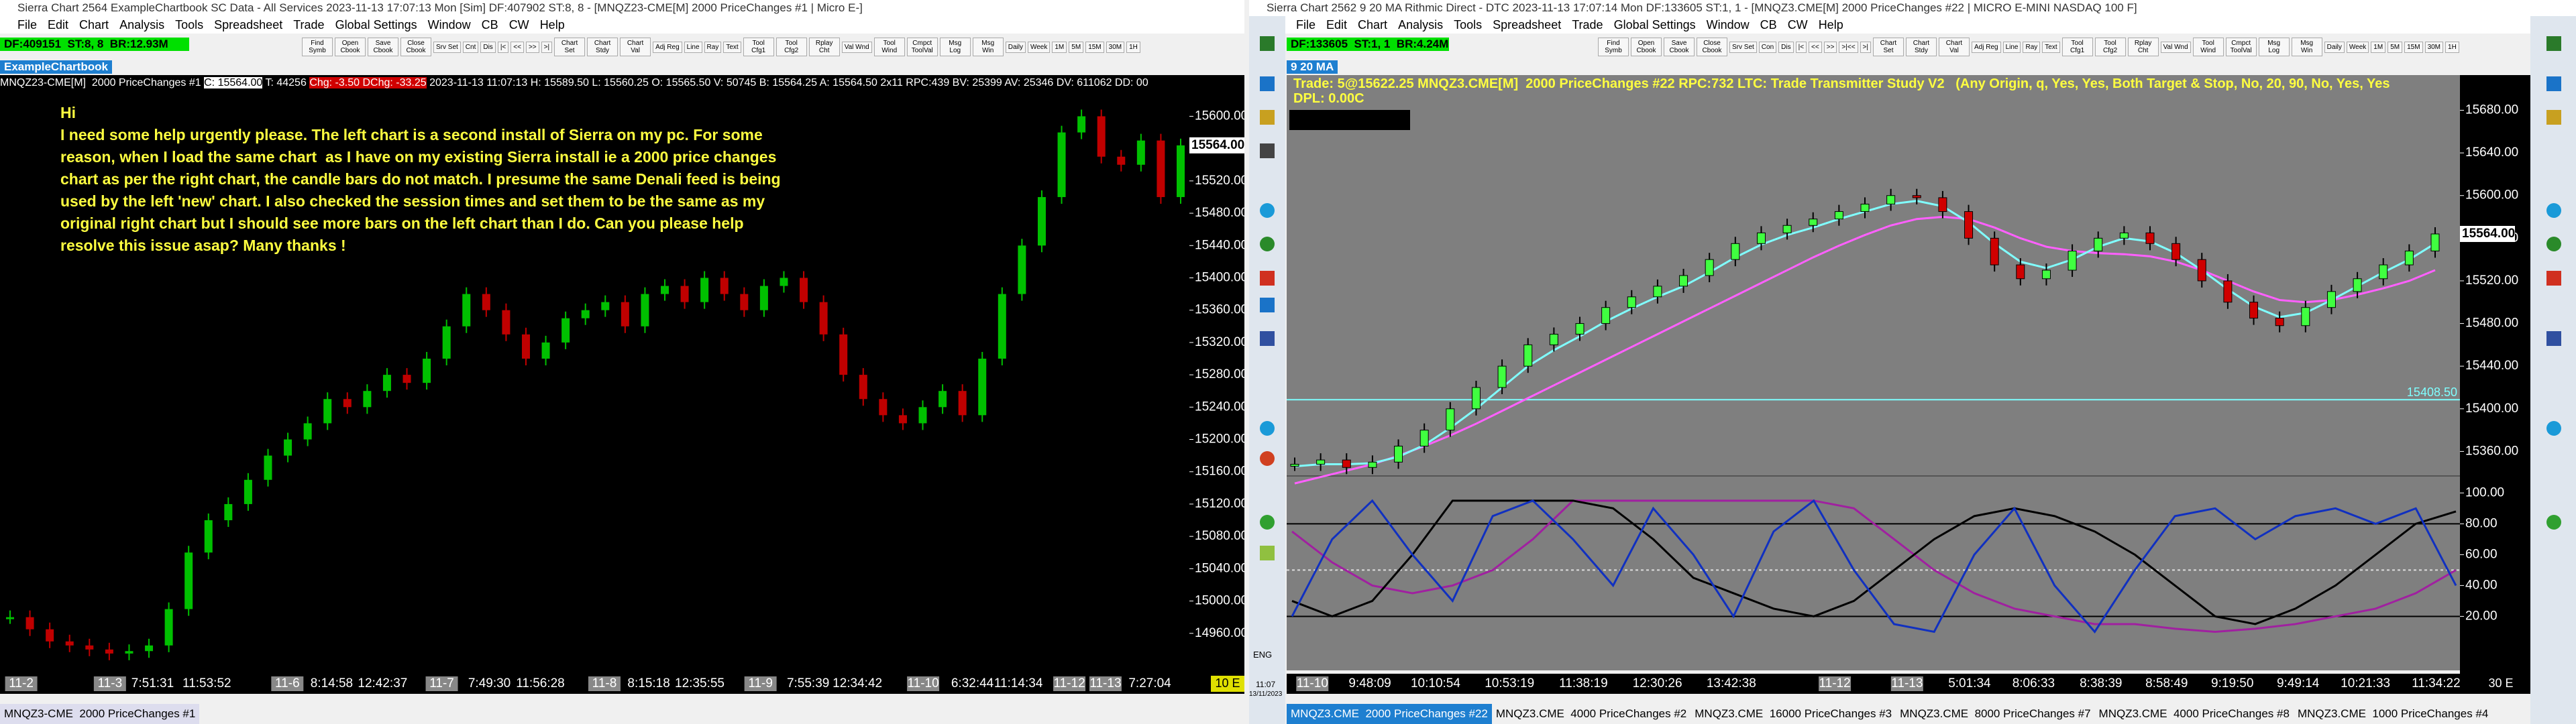 The width and height of the screenshot is (2576, 724). What do you see at coordinates (2194, 713) in the screenshot?
I see `bottom-tab: MNQZ3.CME 4000 PriceChanges #8` at bounding box center [2194, 713].